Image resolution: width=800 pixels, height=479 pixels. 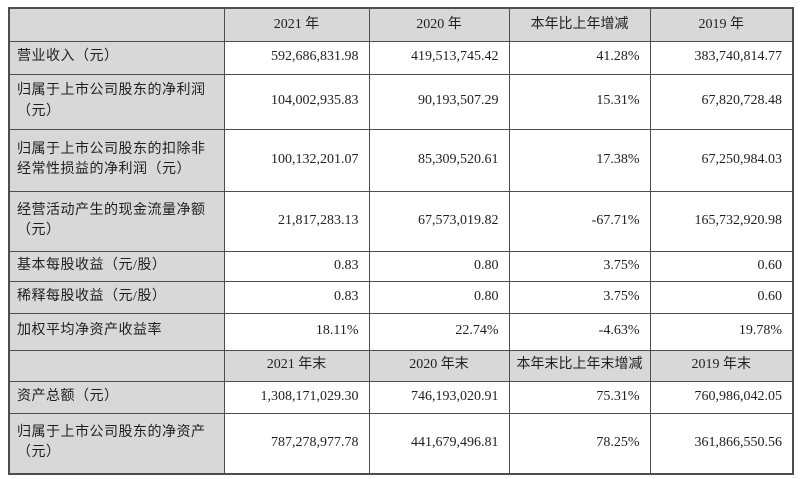 What do you see at coordinates (296, 397) in the screenshot?
I see `value-cell-2021: 1,308,171,029.30` at bounding box center [296, 397].